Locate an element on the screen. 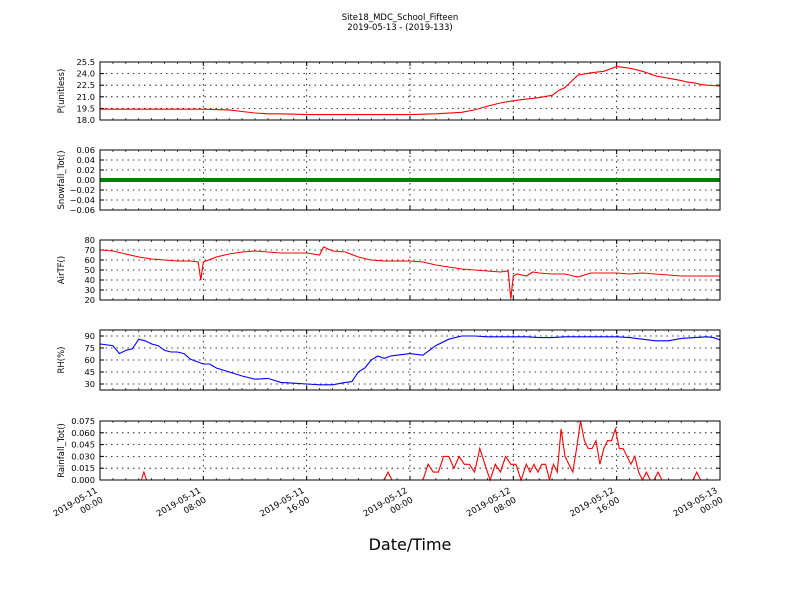 This screenshot has height=600, width=800. series-line-rh is located at coordinates (410, 360).